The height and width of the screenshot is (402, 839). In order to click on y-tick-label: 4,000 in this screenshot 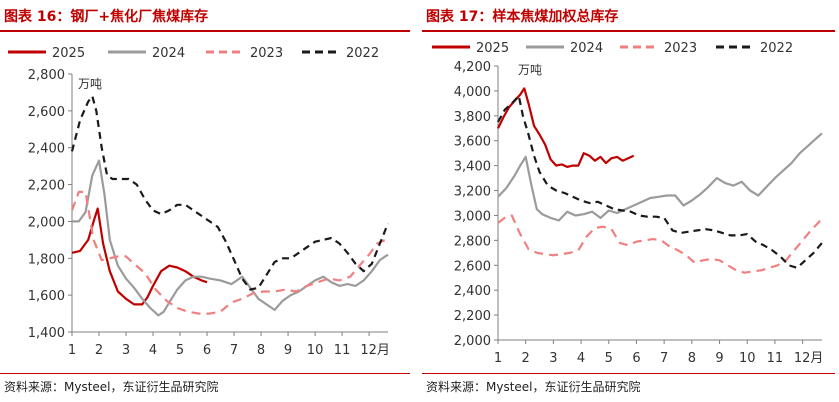, I will do `click(472, 92)`.